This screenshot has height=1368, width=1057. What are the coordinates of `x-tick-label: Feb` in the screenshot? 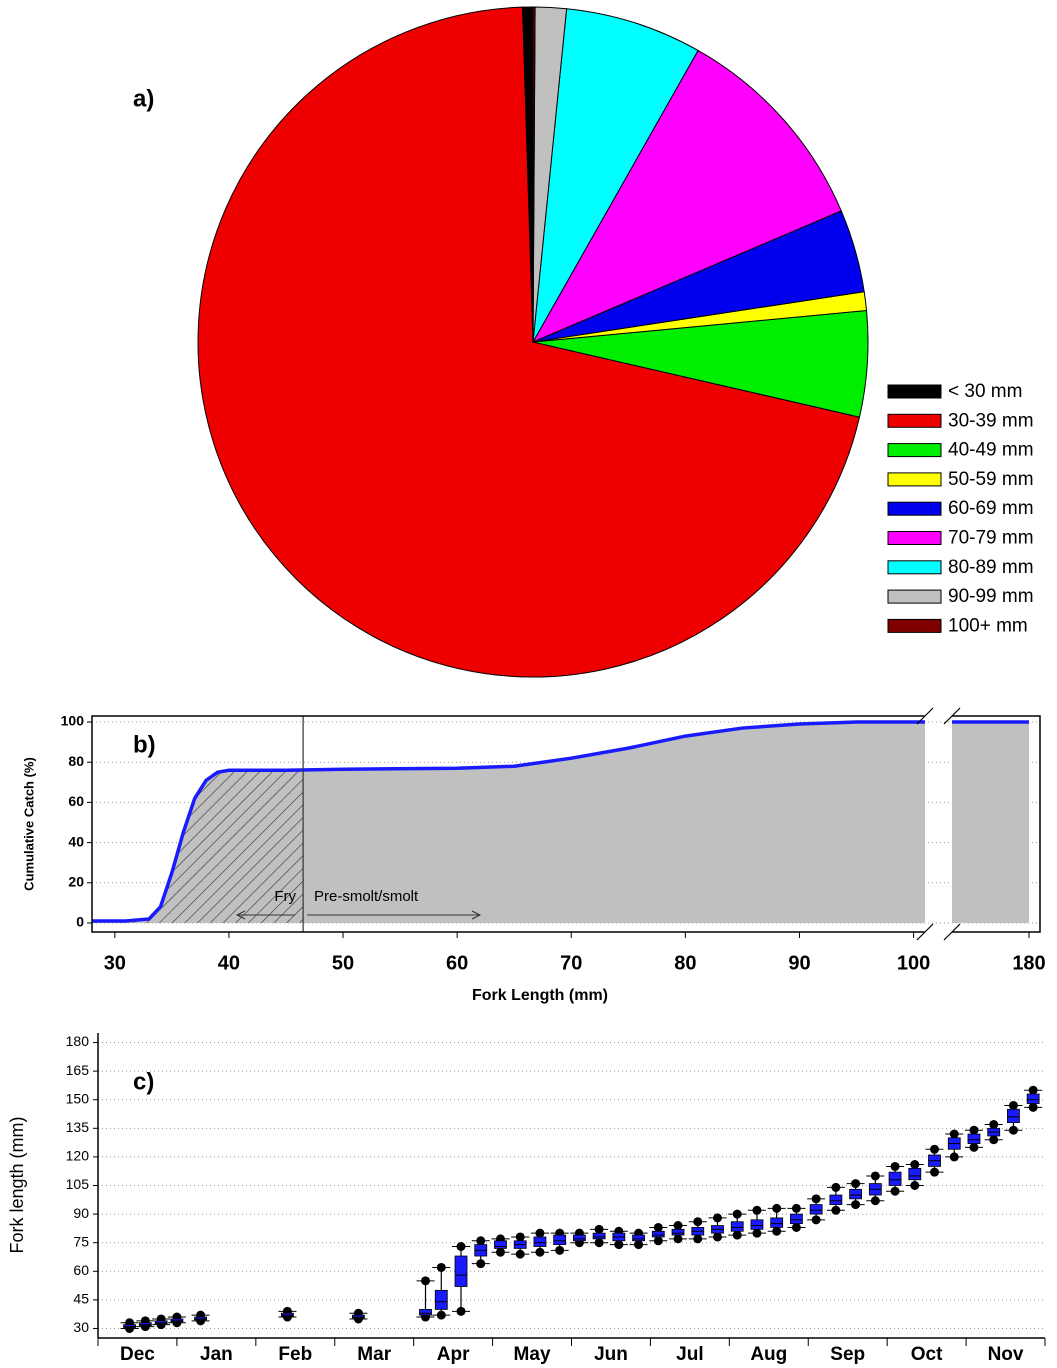 It's located at (295, 1354).